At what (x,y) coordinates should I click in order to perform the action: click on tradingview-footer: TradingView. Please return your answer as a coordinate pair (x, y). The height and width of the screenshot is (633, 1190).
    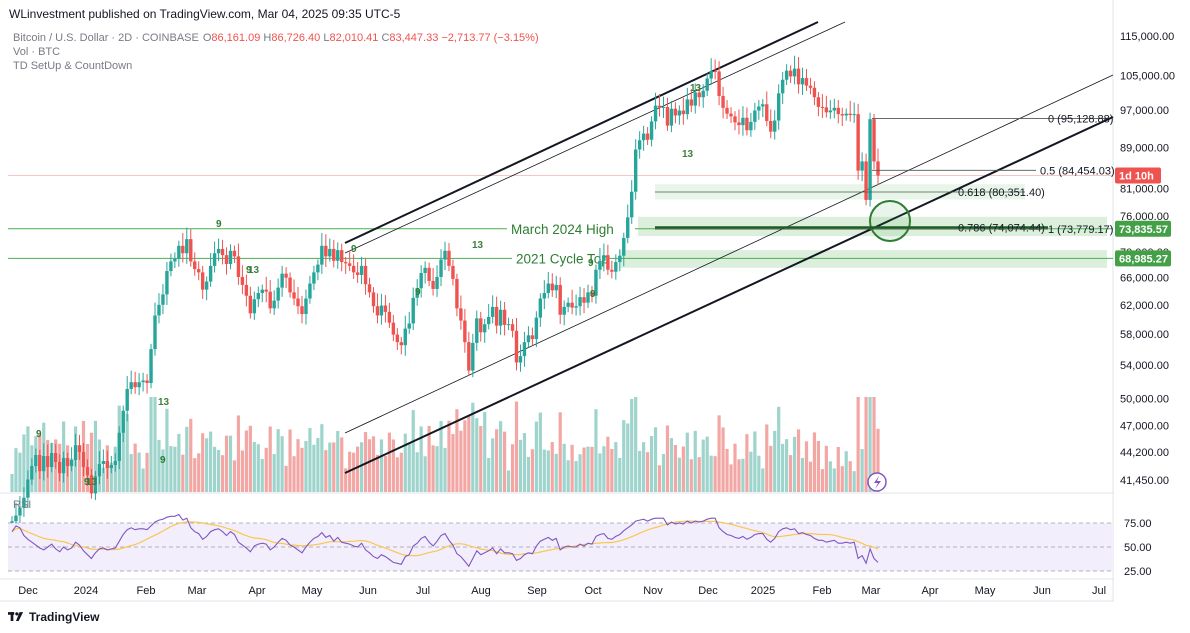
    Looking at the image, I should click on (53, 617).